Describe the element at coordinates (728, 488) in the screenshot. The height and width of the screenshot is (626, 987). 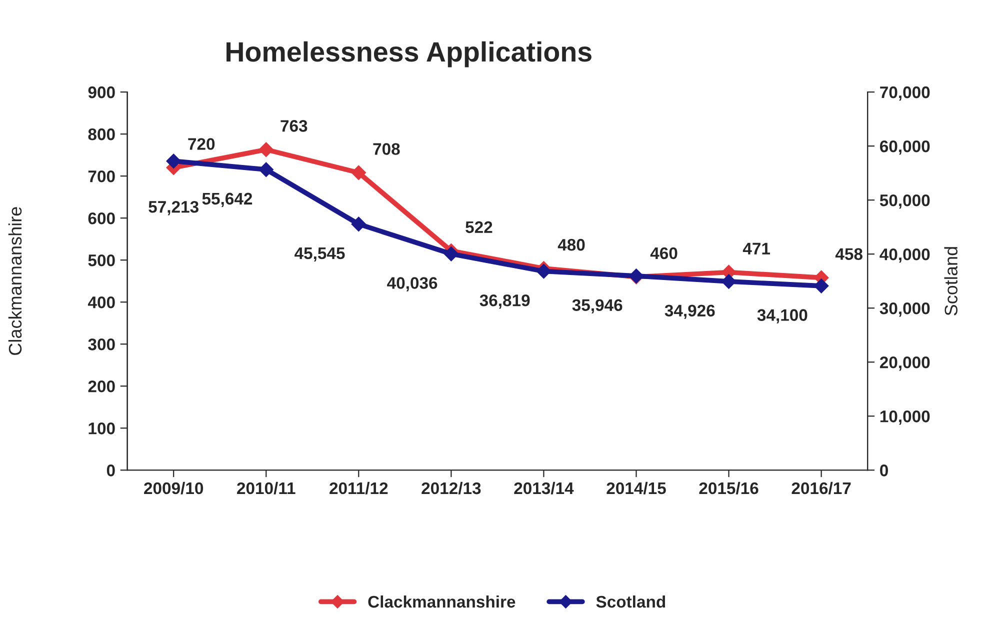
I see `x-tick-label: 2015/16` at that location.